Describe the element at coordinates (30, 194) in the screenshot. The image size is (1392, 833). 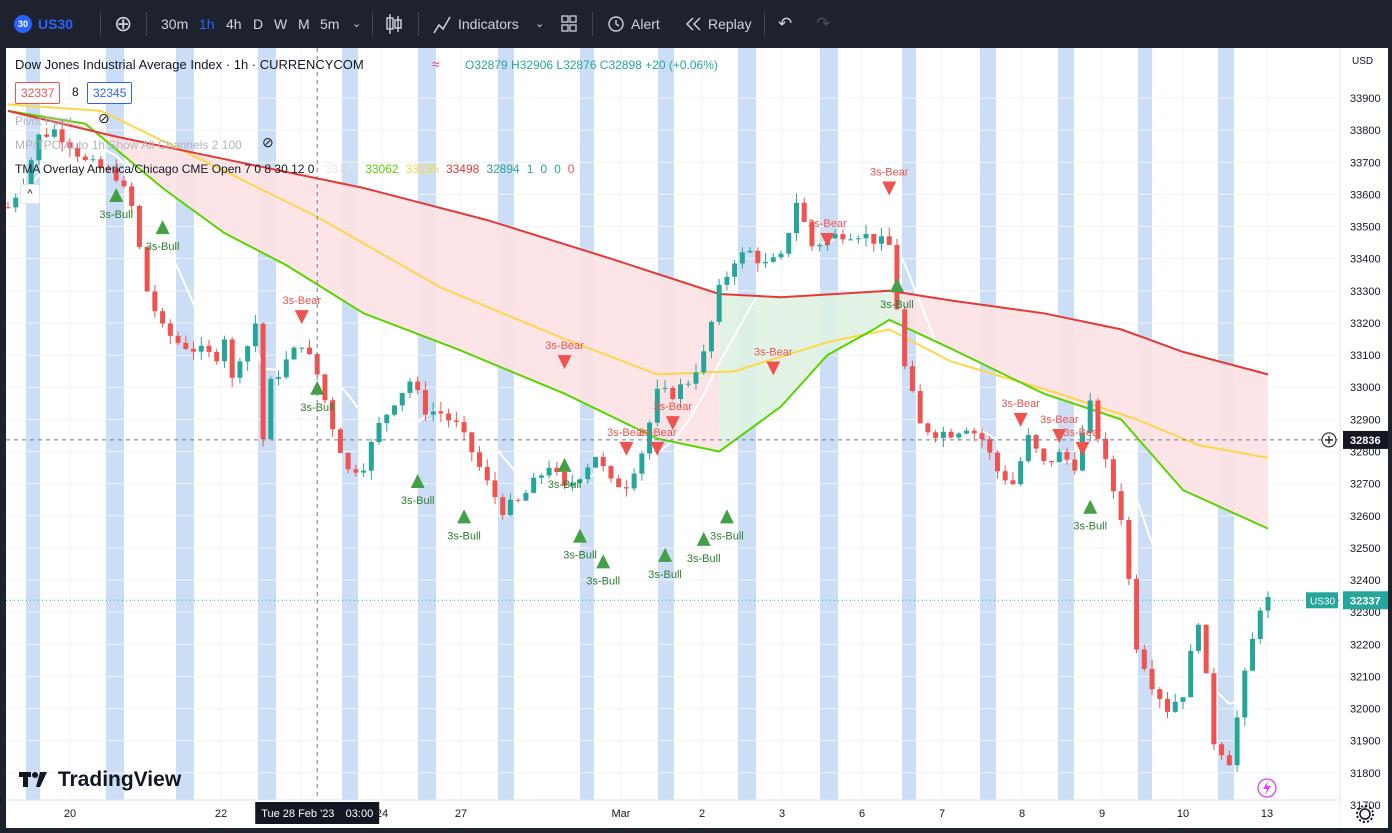
I see `collapse-legend-chevron-up-icon: ^` at that location.